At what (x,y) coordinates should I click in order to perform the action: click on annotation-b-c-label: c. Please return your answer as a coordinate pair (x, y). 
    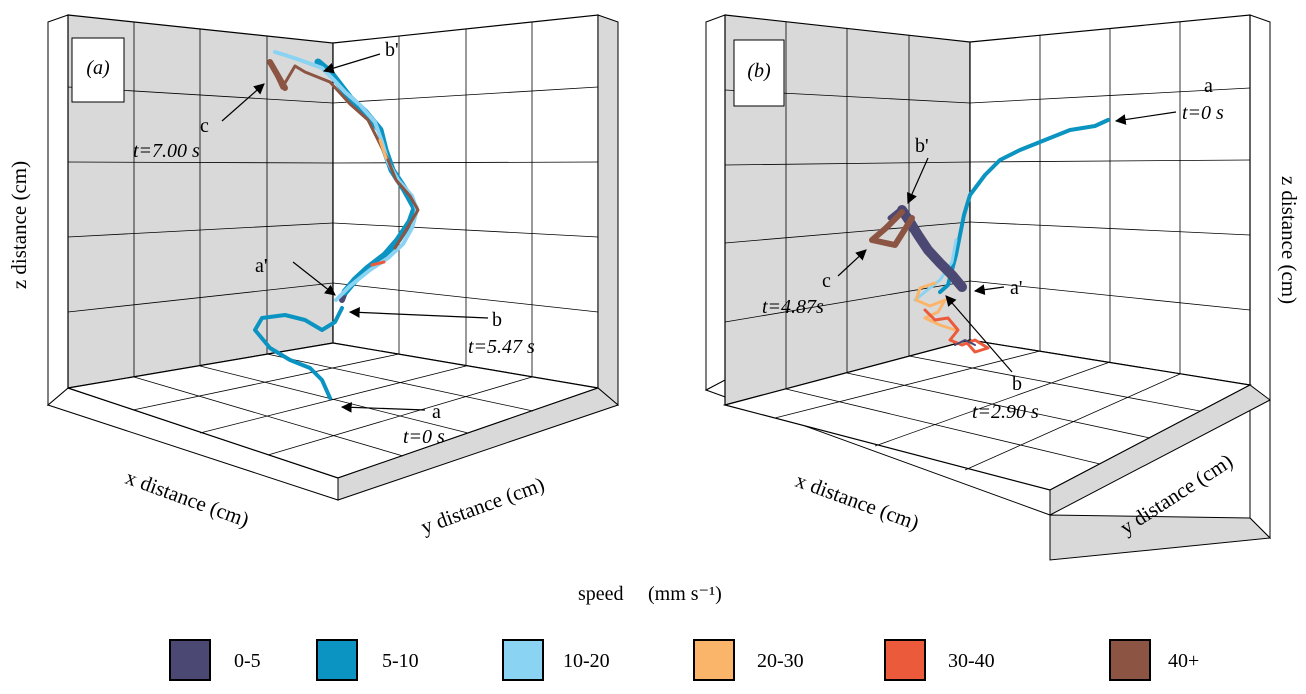
    Looking at the image, I should click on (826, 281).